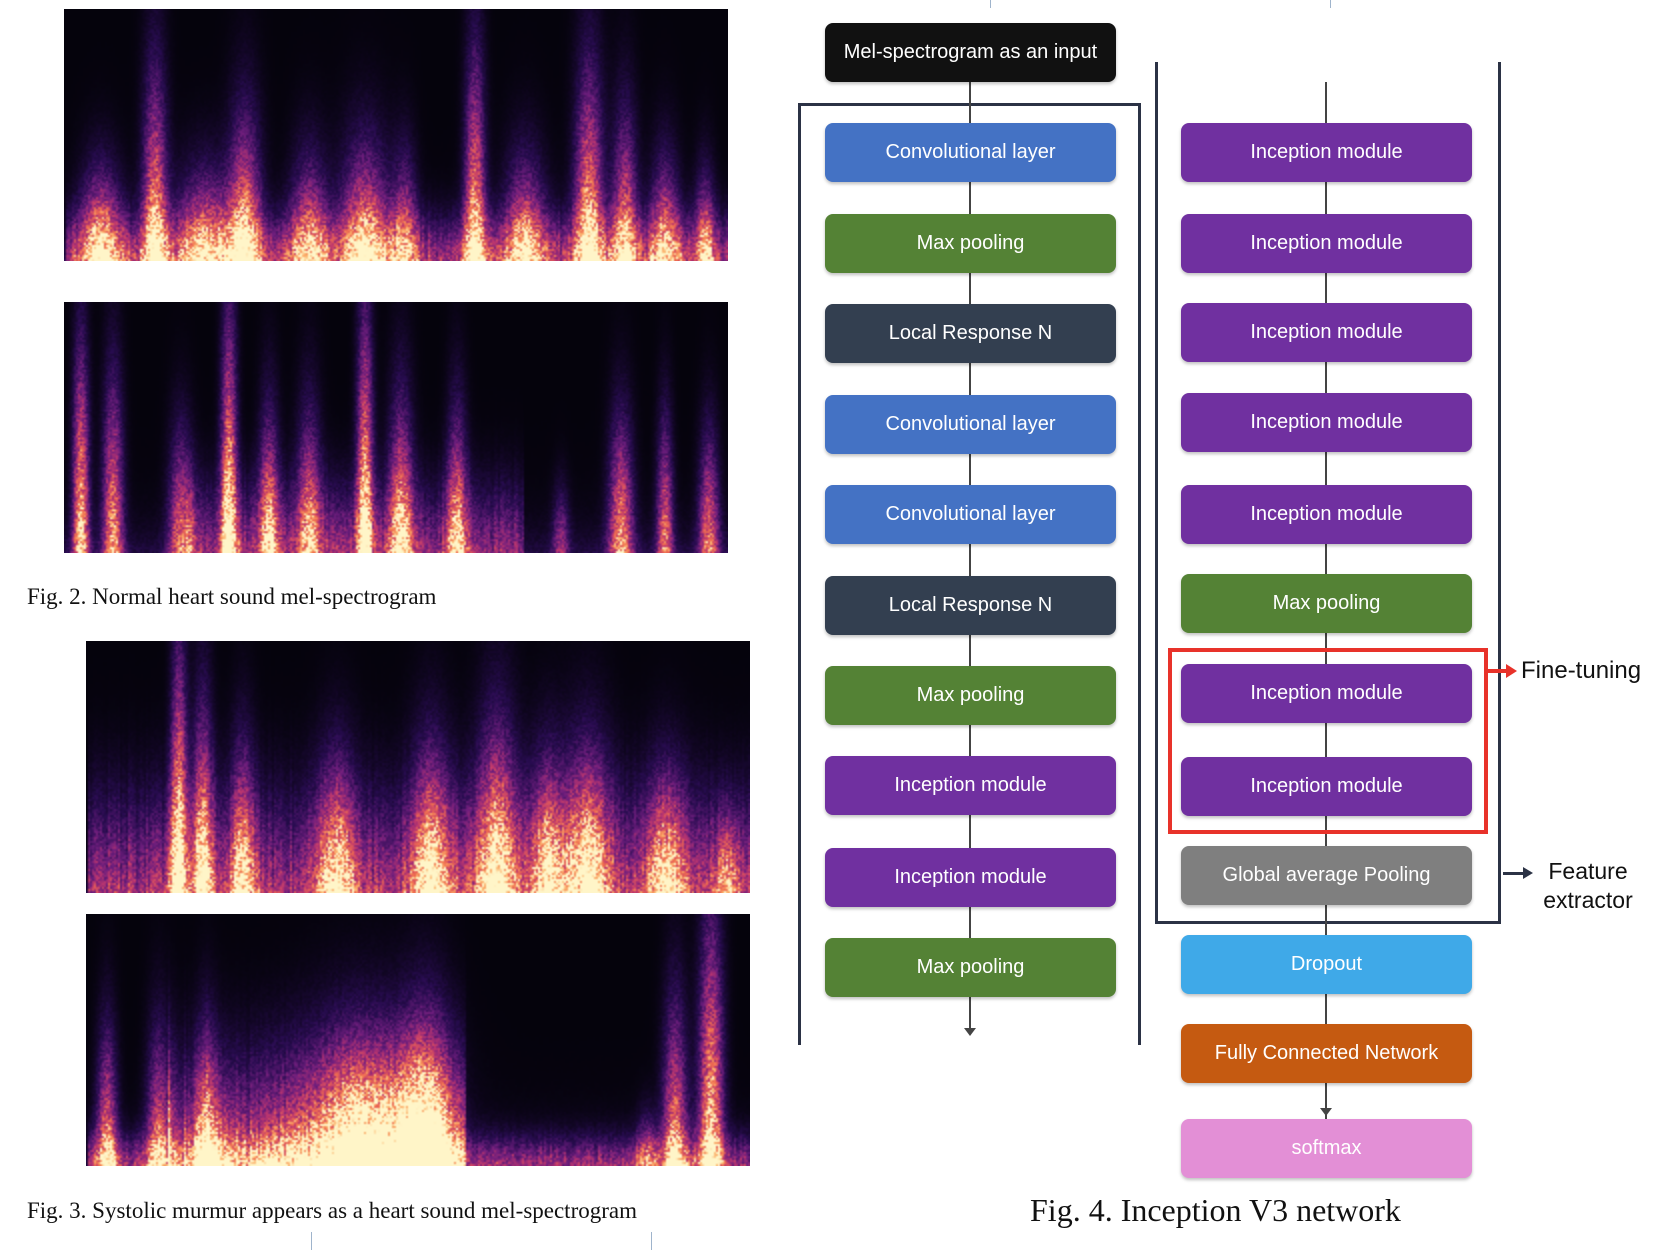  I want to click on left-frame-left, so click(799, 574).